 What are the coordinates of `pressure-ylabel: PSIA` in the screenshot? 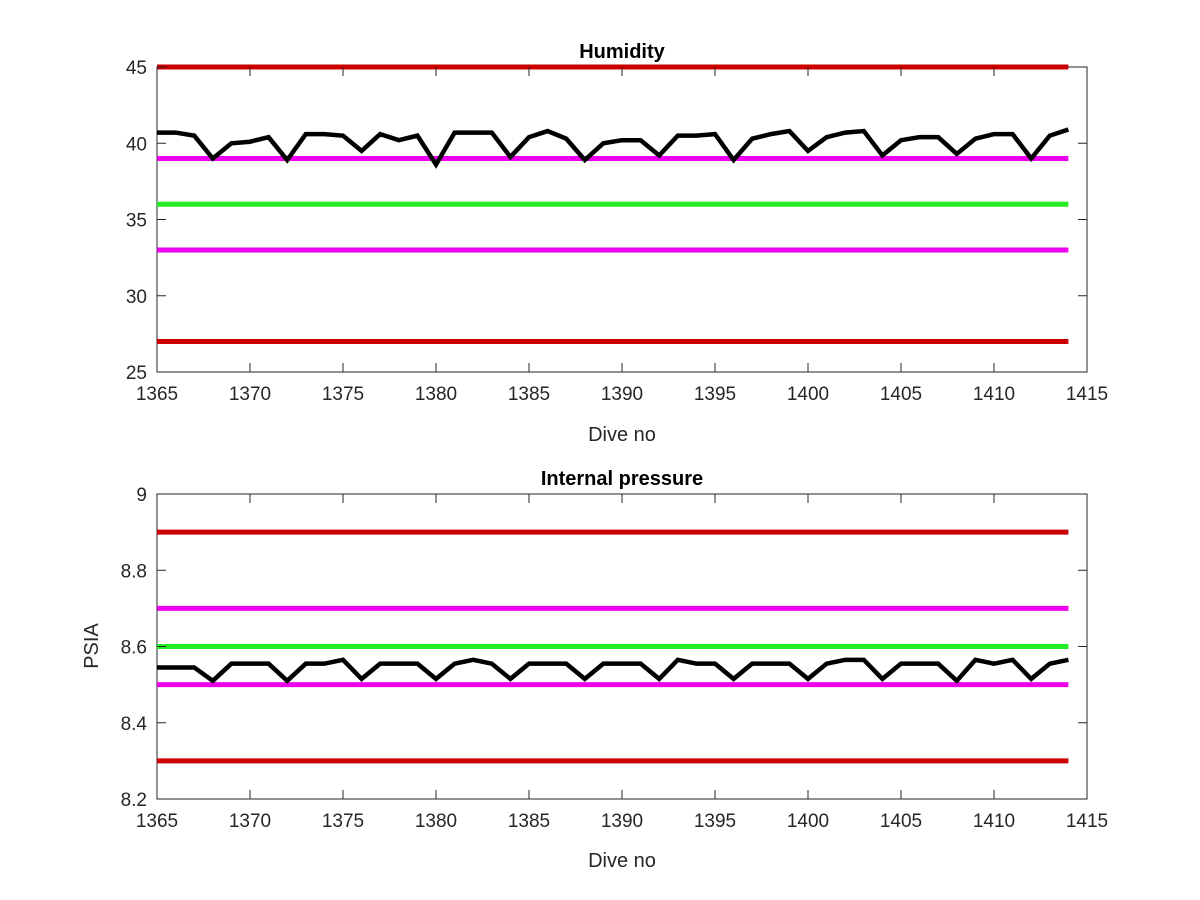 It's located at (92, 646).